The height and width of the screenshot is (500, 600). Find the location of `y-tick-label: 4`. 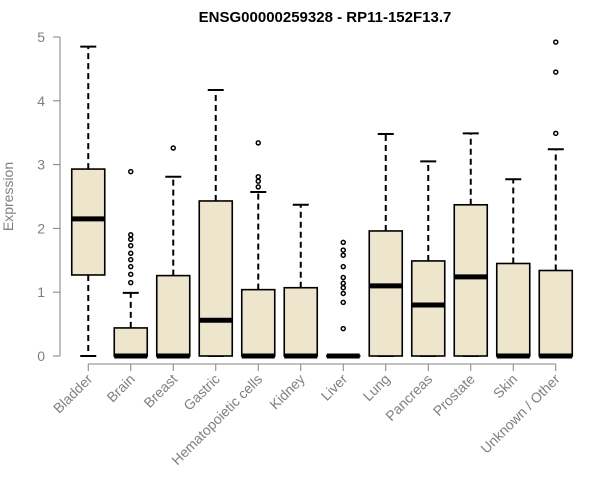

y-tick-label: 4 is located at coordinates (41, 101).